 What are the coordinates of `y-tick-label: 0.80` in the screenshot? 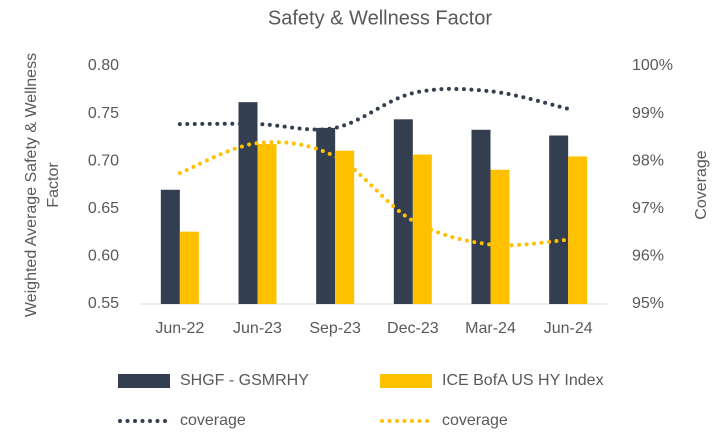 It's located at (103, 65).